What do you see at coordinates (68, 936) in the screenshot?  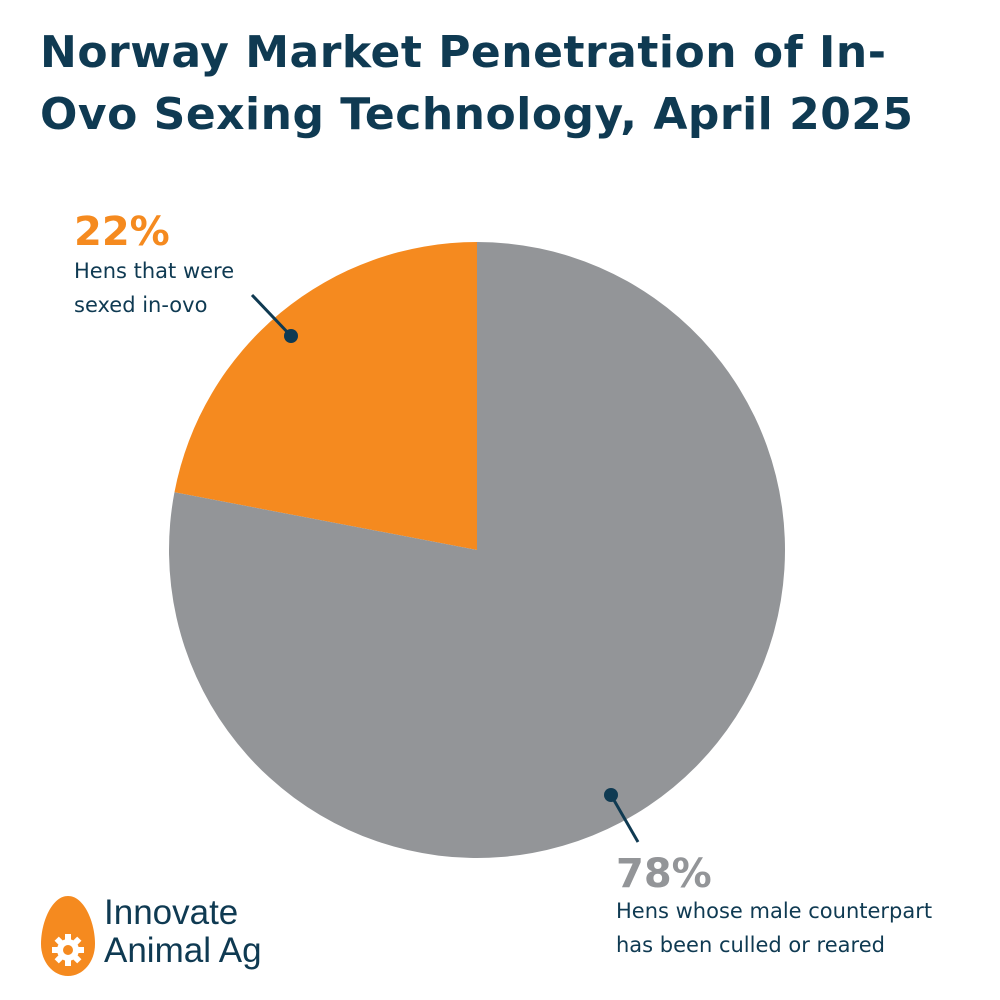 I see `egg-gear-icon` at bounding box center [68, 936].